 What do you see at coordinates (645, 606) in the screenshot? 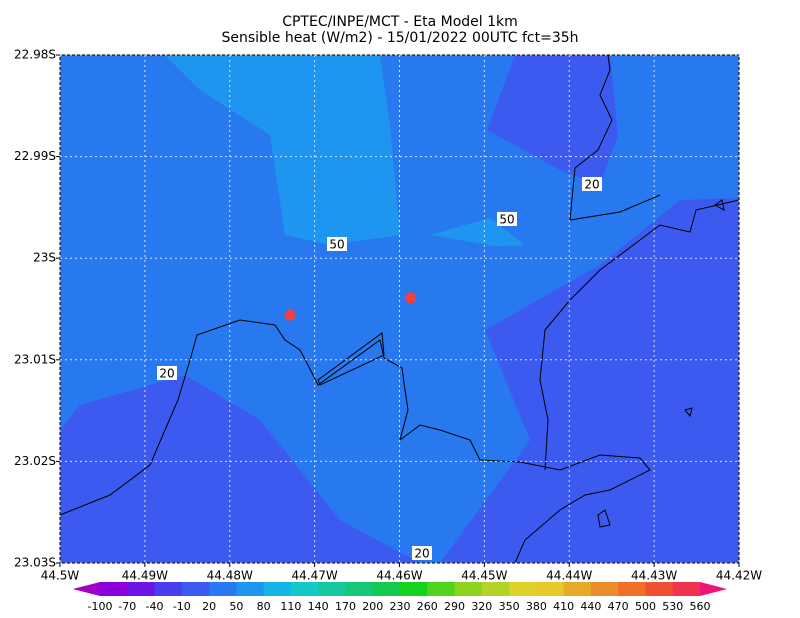
I see `colorbar-label: 500` at bounding box center [645, 606].